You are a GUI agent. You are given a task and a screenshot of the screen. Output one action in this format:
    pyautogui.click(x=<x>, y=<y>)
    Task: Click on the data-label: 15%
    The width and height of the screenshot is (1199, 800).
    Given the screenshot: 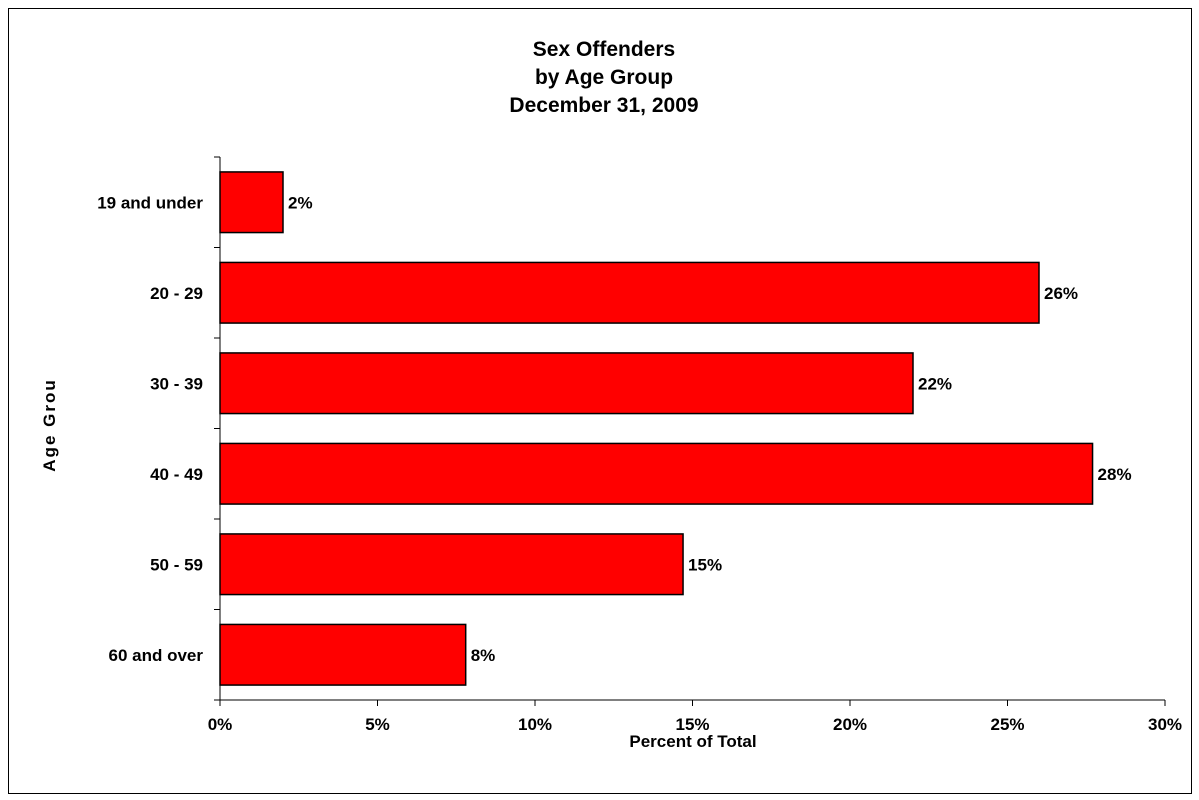 What is the action you would take?
    pyautogui.click(x=705, y=564)
    